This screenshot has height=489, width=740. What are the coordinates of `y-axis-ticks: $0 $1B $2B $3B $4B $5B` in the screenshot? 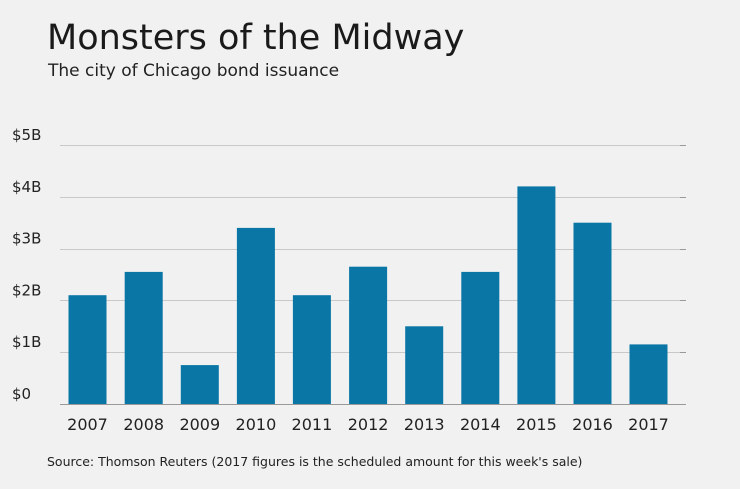 It's located at (26, 264).